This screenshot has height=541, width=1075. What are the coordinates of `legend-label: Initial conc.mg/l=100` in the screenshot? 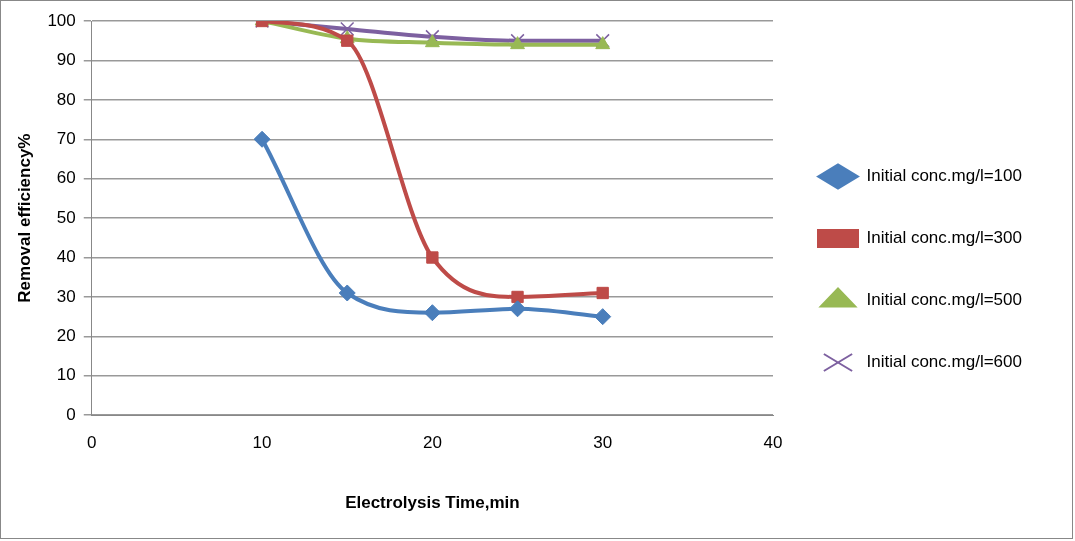 It's located at (944, 176).